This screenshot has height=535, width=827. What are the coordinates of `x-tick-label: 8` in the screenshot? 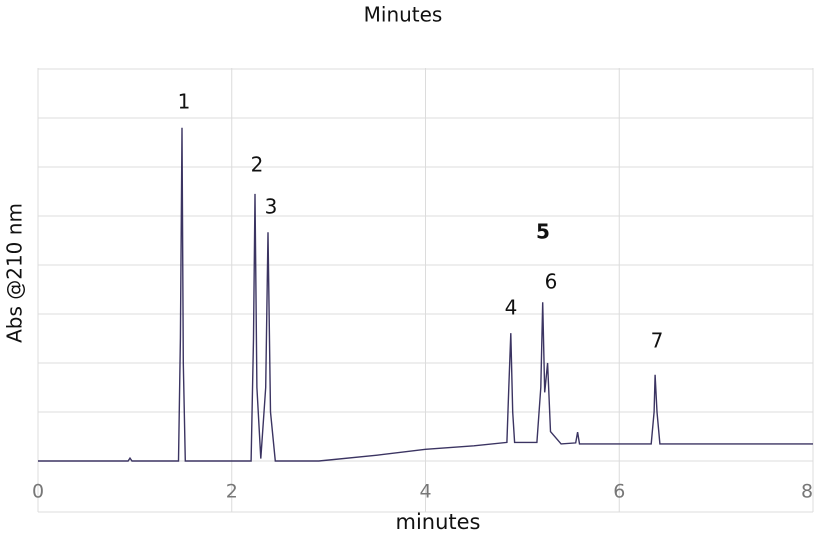 It's located at (807, 492).